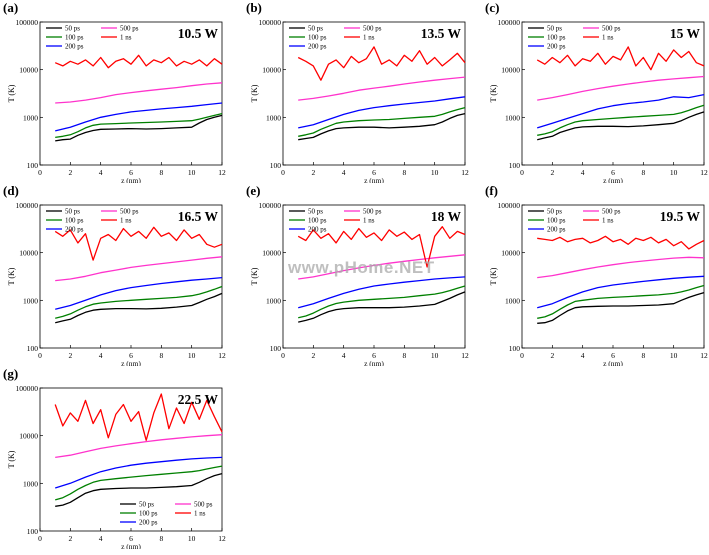  Describe the element at coordinates (685, 33) in the screenshot. I see `power-annotation: 15 W` at that location.